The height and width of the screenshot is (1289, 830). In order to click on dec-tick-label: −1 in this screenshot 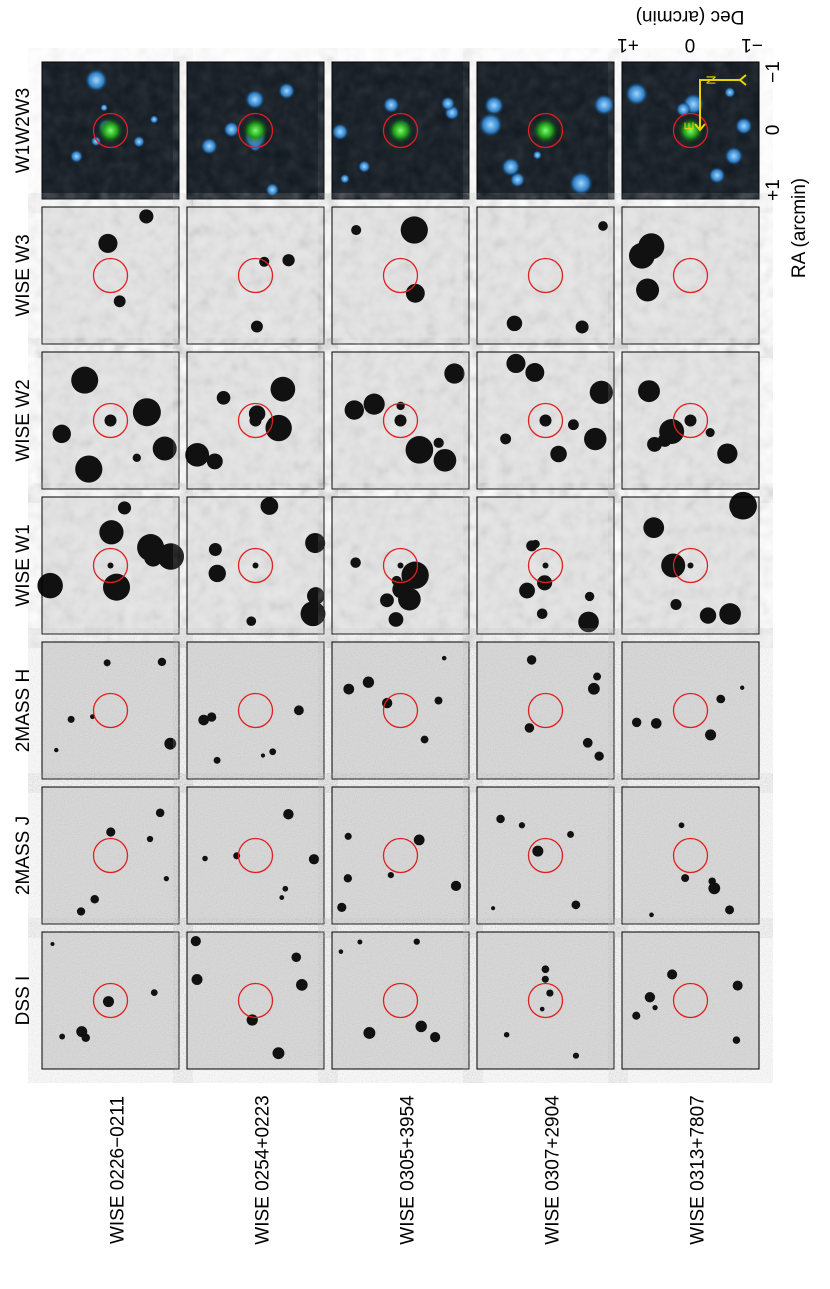, I will do `click(752, 44)`.